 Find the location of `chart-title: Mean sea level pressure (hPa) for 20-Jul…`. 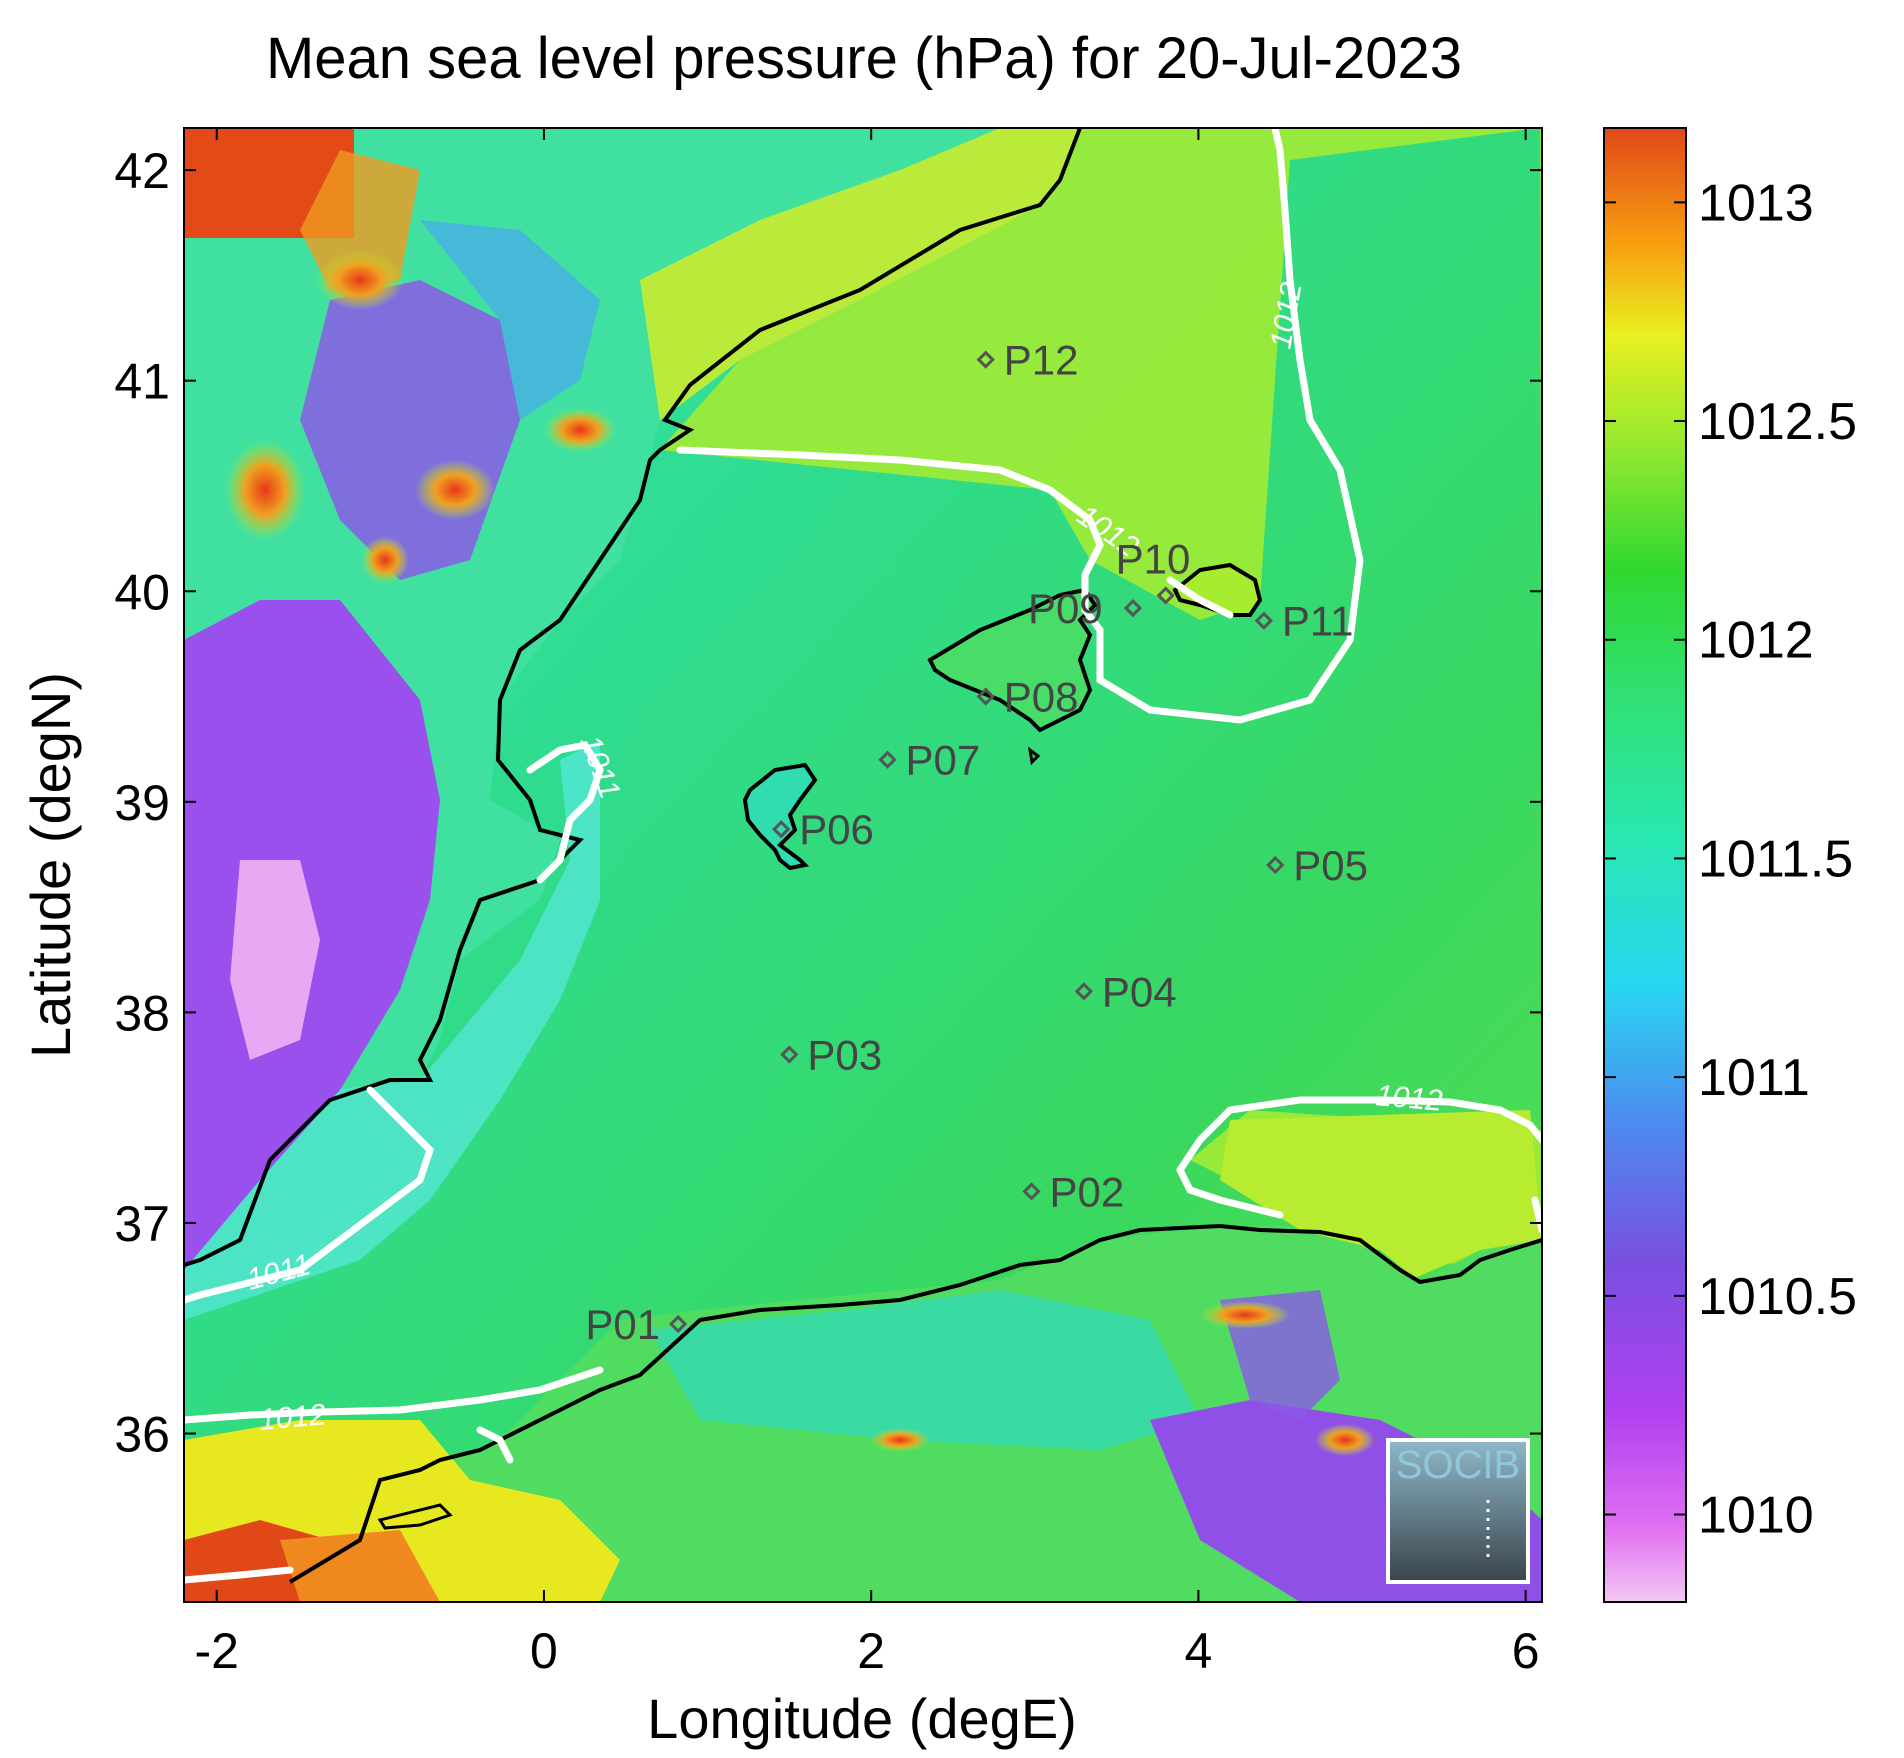

chart-title: Mean sea level pressure (hPa) for 20-Jul… is located at coordinates (864, 58).